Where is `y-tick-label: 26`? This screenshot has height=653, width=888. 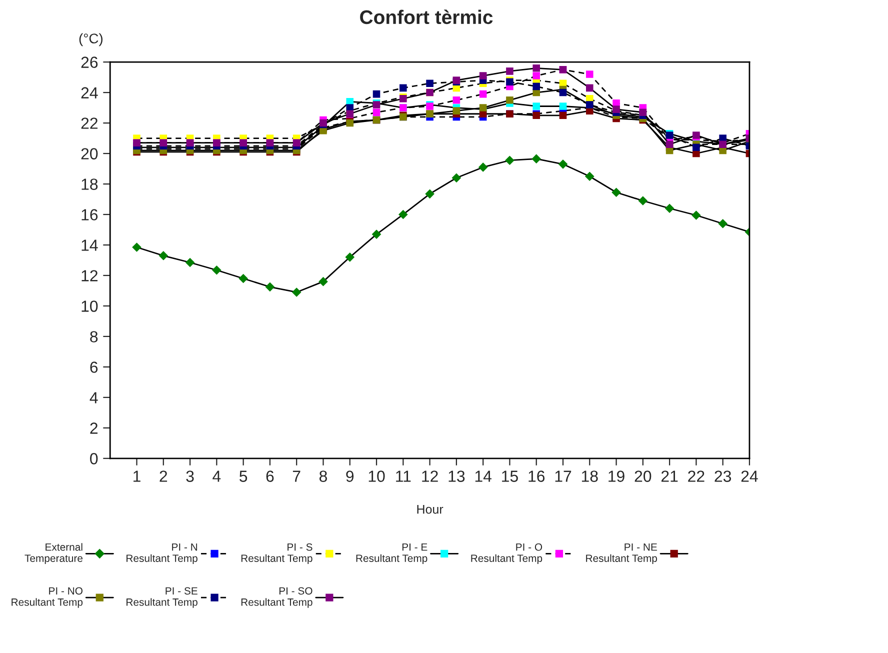 y-tick-label: 26 is located at coordinates (89, 62).